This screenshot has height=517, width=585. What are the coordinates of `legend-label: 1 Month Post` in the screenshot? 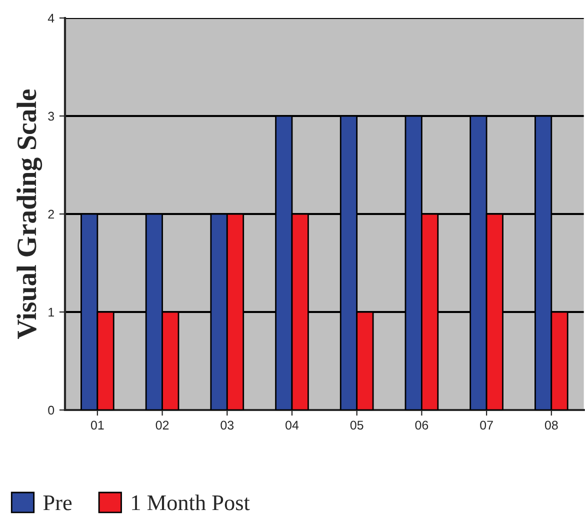 It's located at (191, 502).